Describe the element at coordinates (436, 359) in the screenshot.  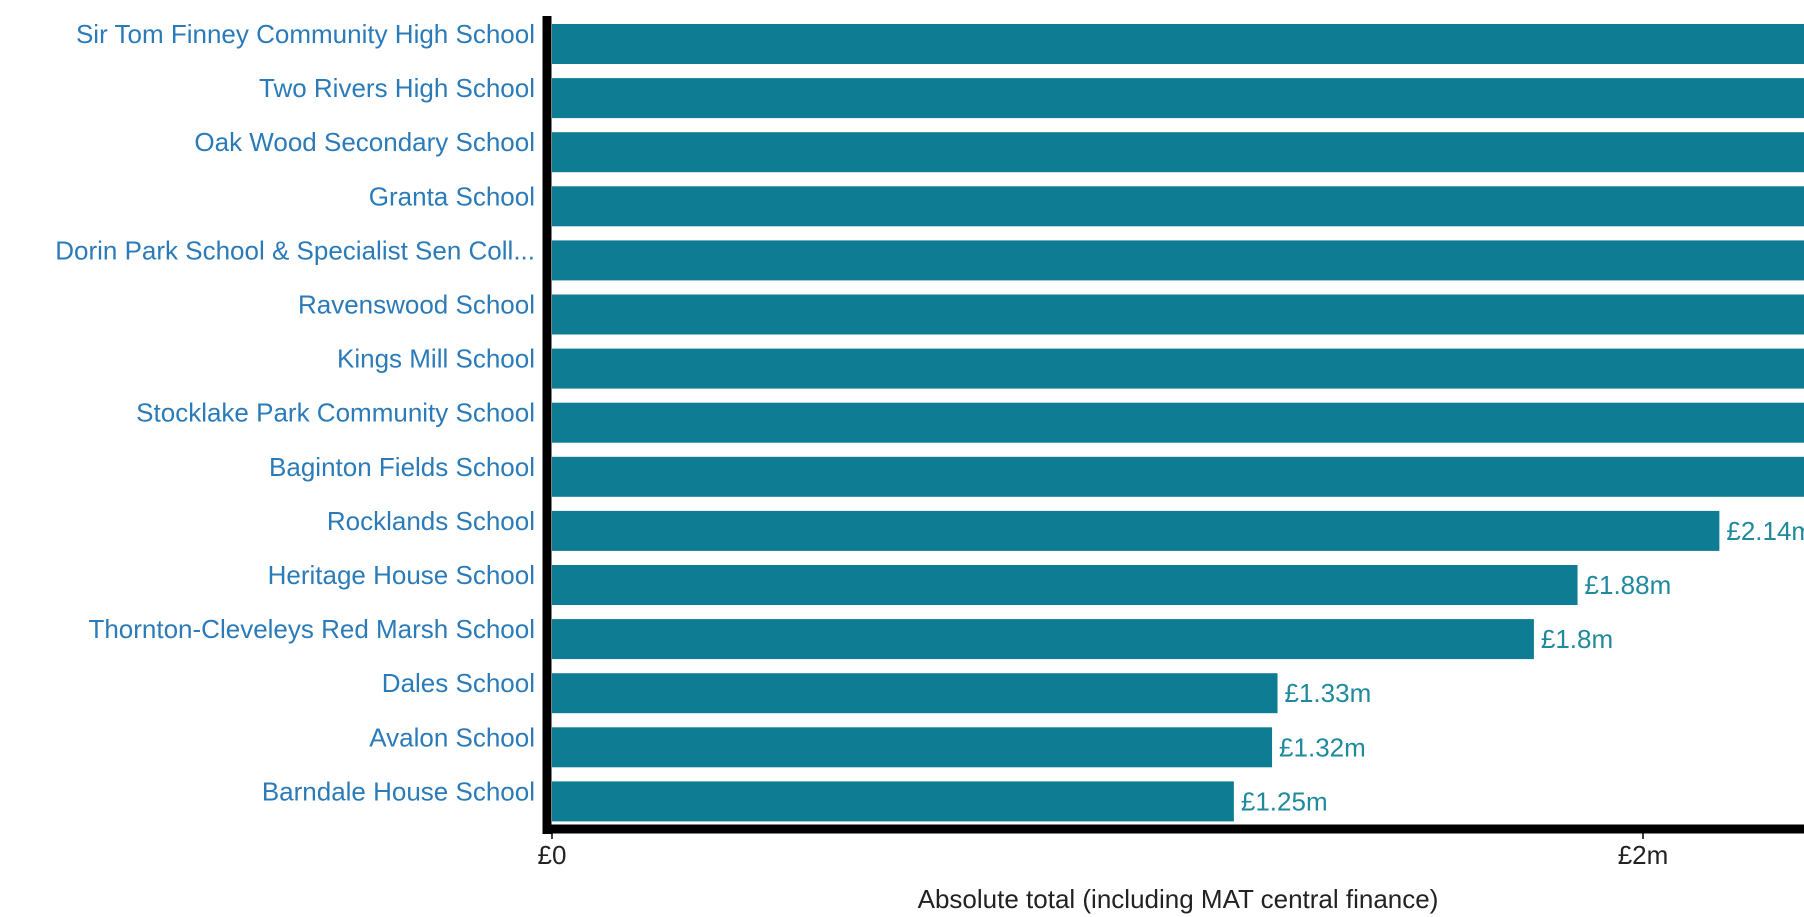
I see `category-label: Kings Mill School` at that location.